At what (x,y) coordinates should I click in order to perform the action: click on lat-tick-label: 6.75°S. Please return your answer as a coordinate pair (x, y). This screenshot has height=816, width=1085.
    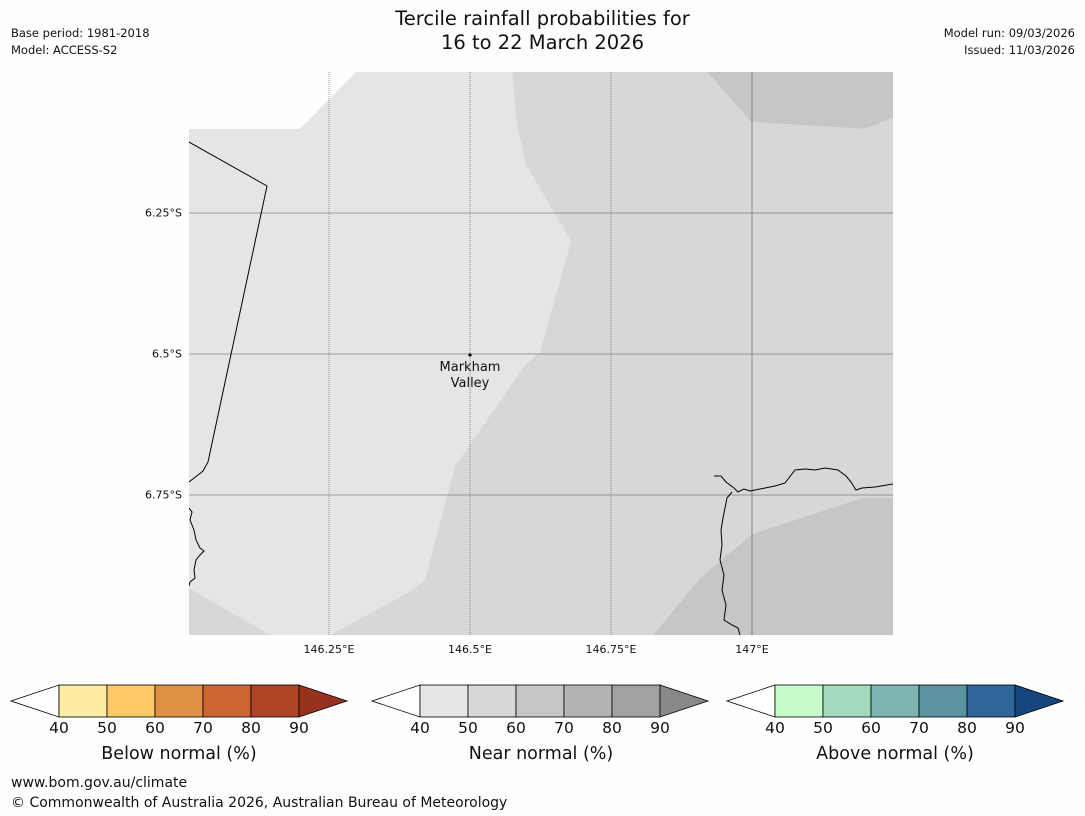
    Looking at the image, I should click on (163, 495).